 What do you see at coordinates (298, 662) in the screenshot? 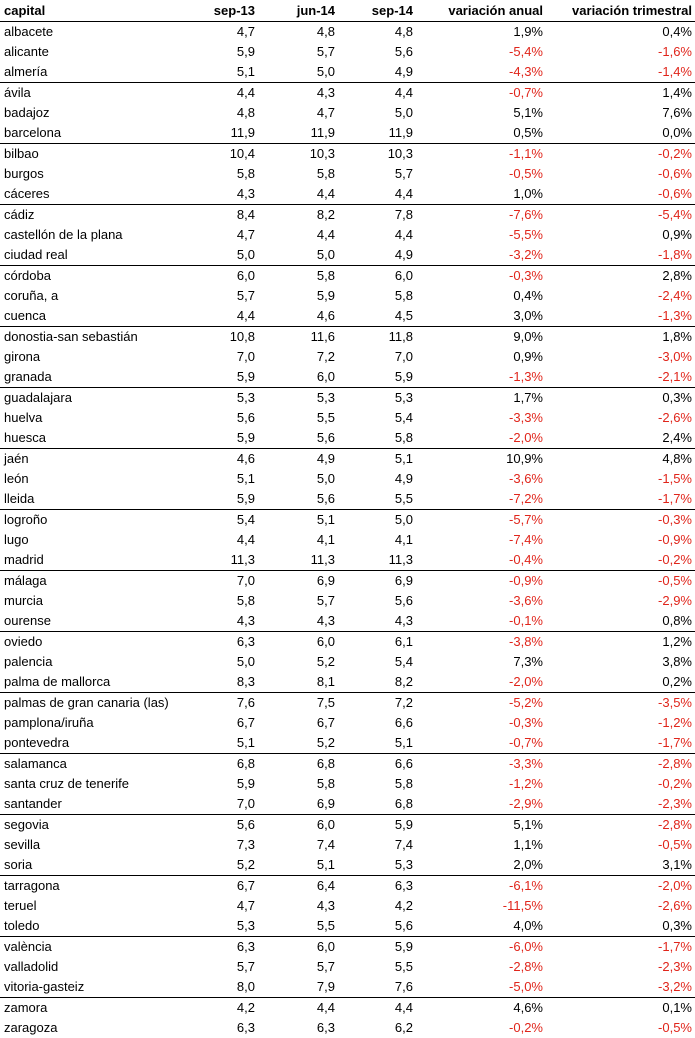
I see `value-cell: 5,2` at bounding box center [298, 662].